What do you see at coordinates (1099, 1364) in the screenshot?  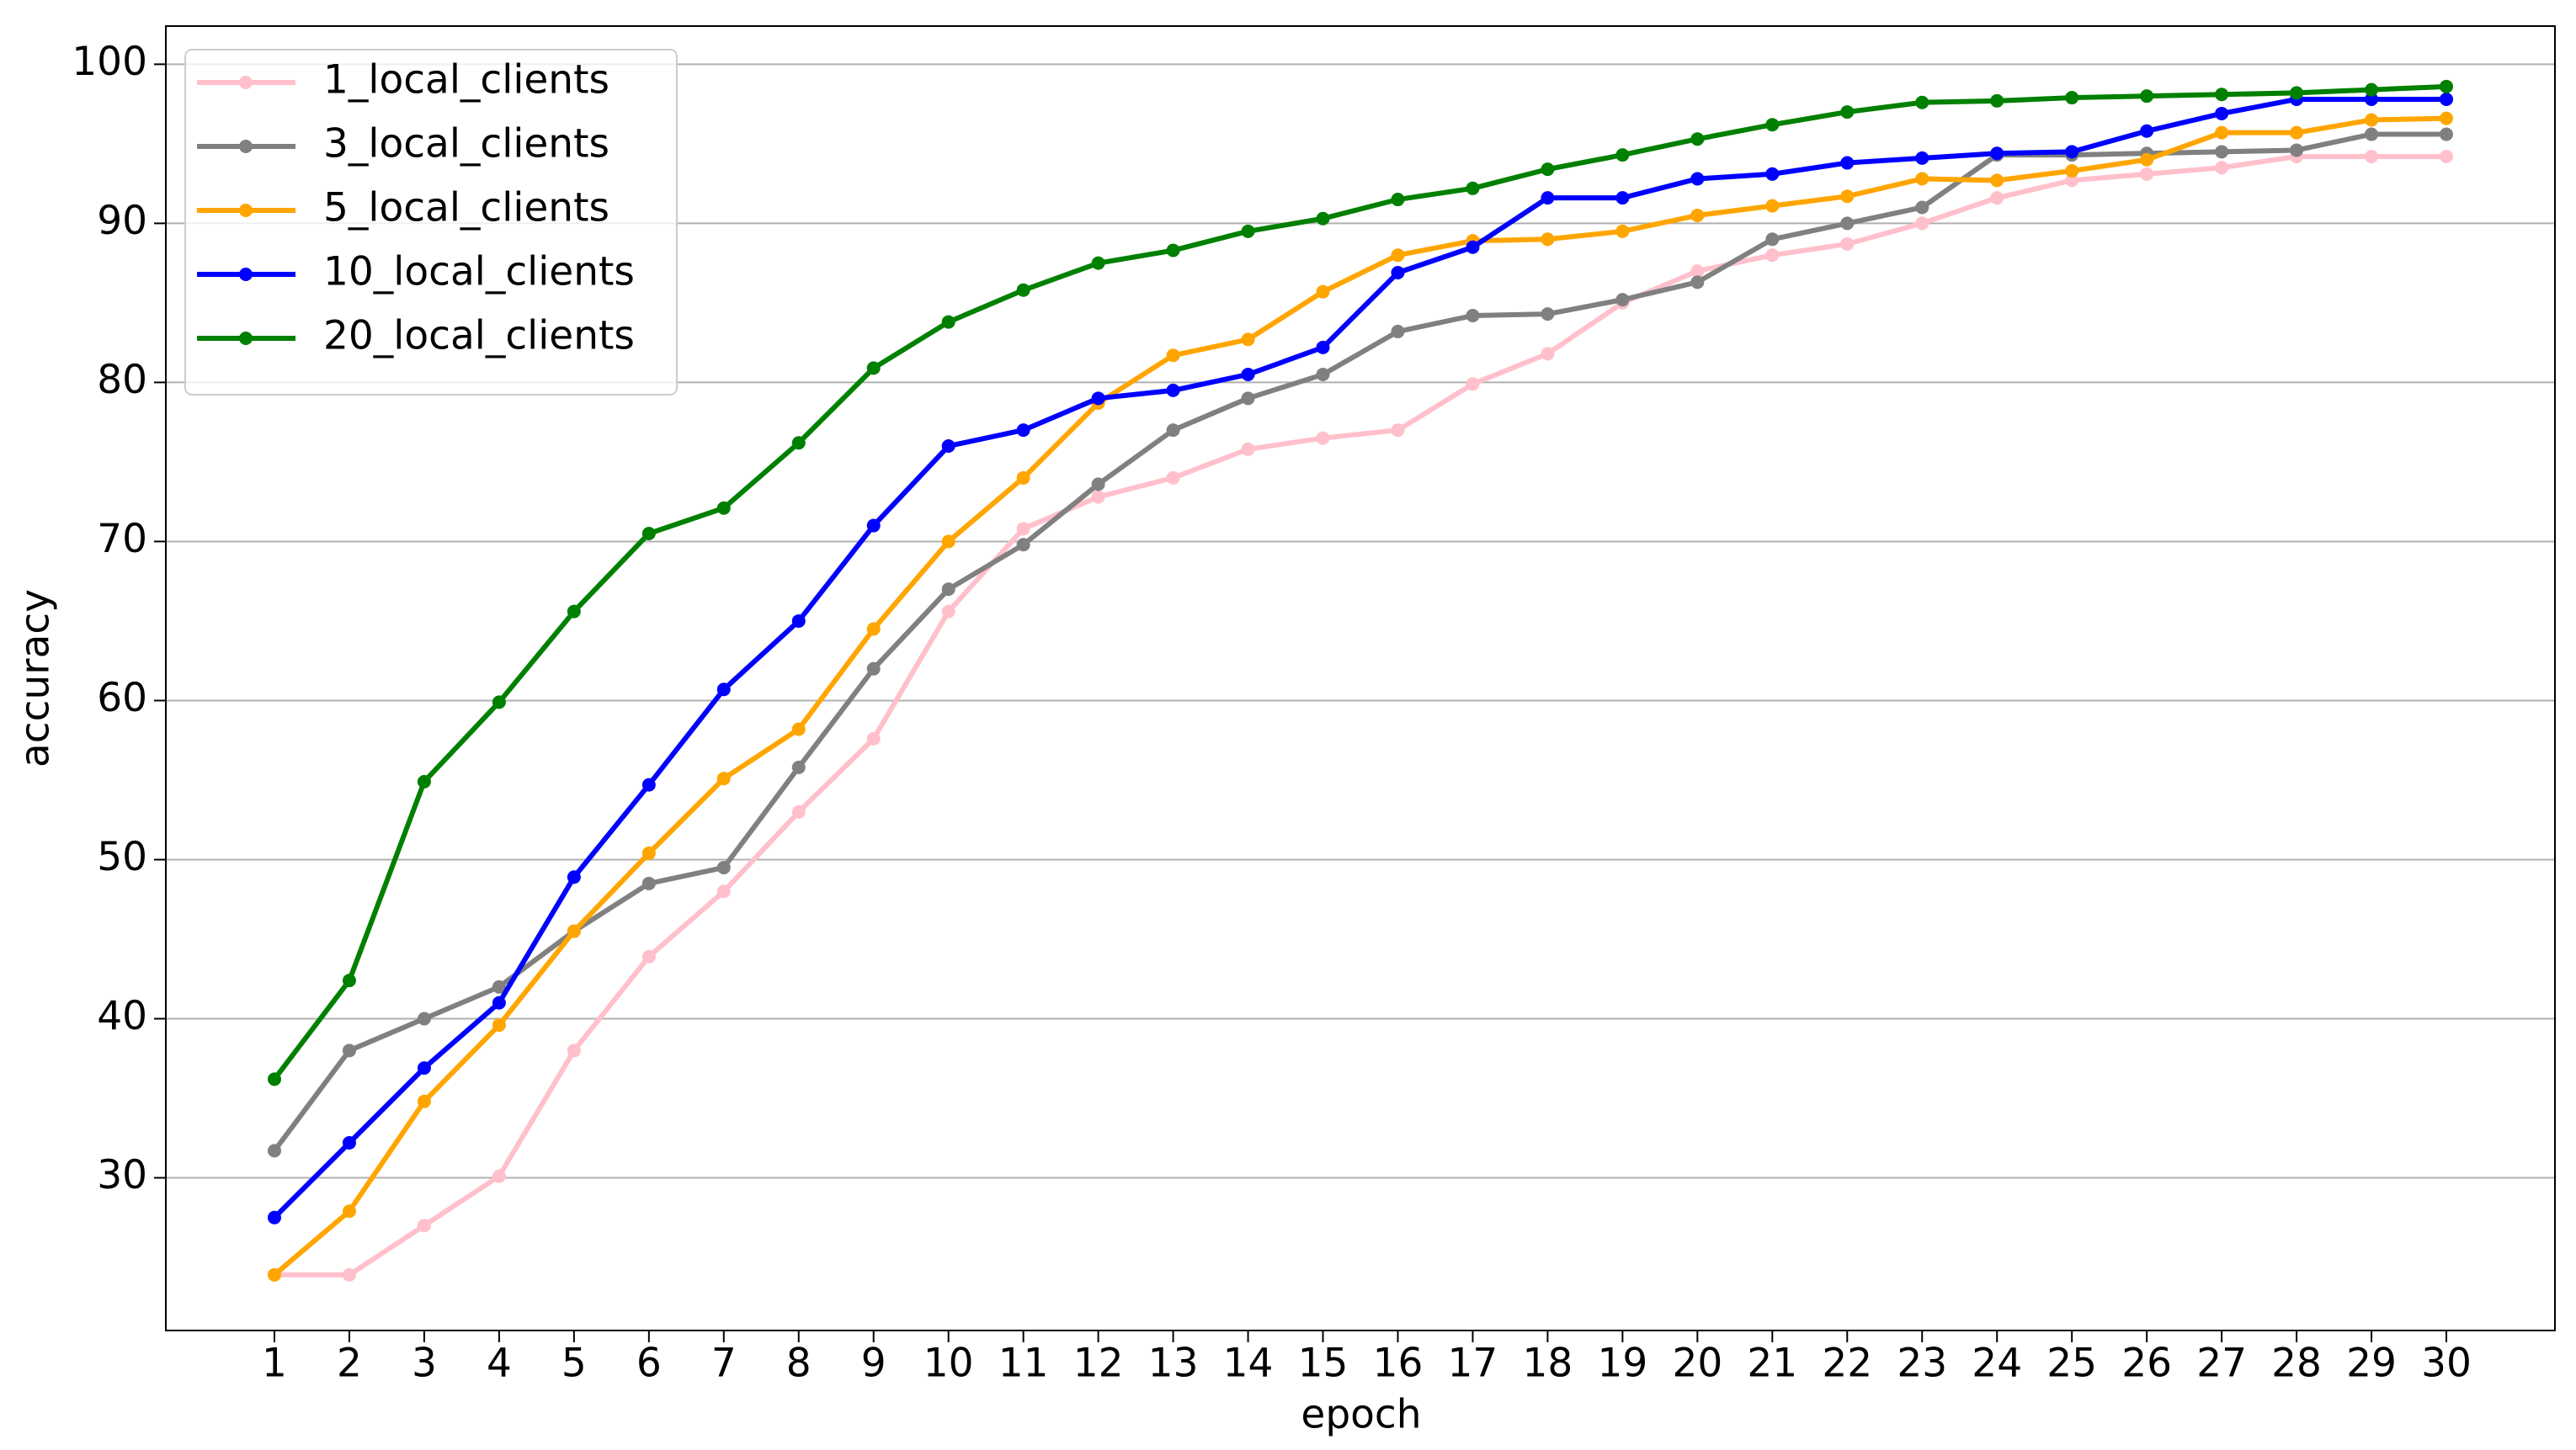 I see `x-tick-label: 12` at bounding box center [1099, 1364].